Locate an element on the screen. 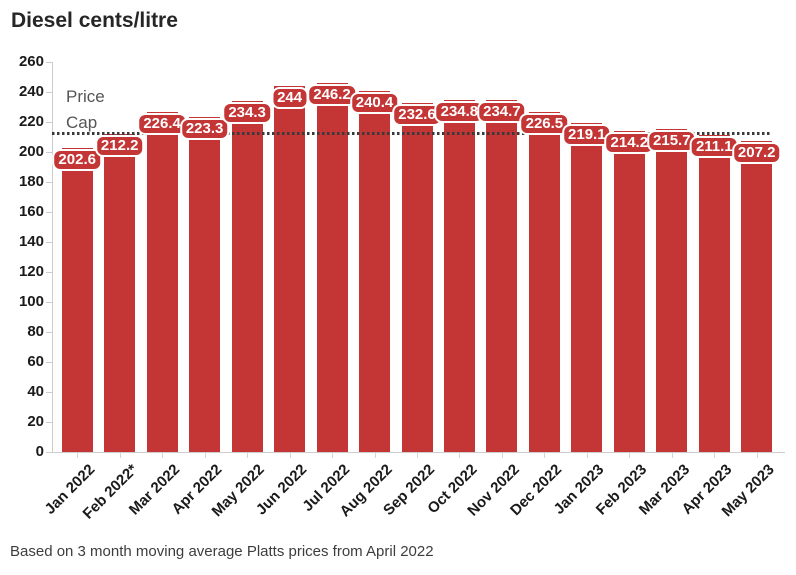 The image size is (796, 575). bar-value-badge: 202.6 is located at coordinates (77, 160).